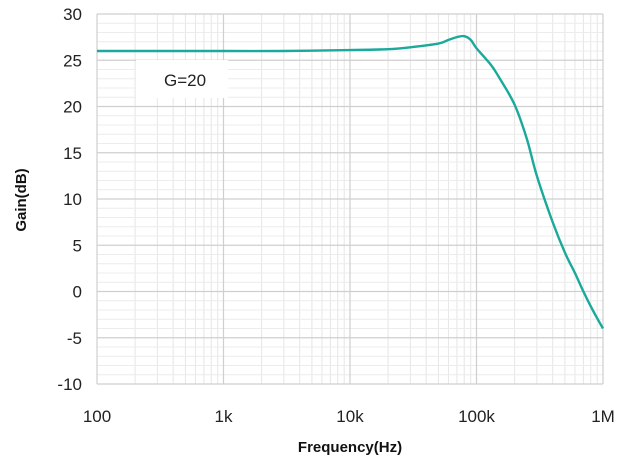 The image size is (634, 463). Describe the element at coordinates (72, 14) in the screenshot. I see `y-tick-label: 30` at that location.